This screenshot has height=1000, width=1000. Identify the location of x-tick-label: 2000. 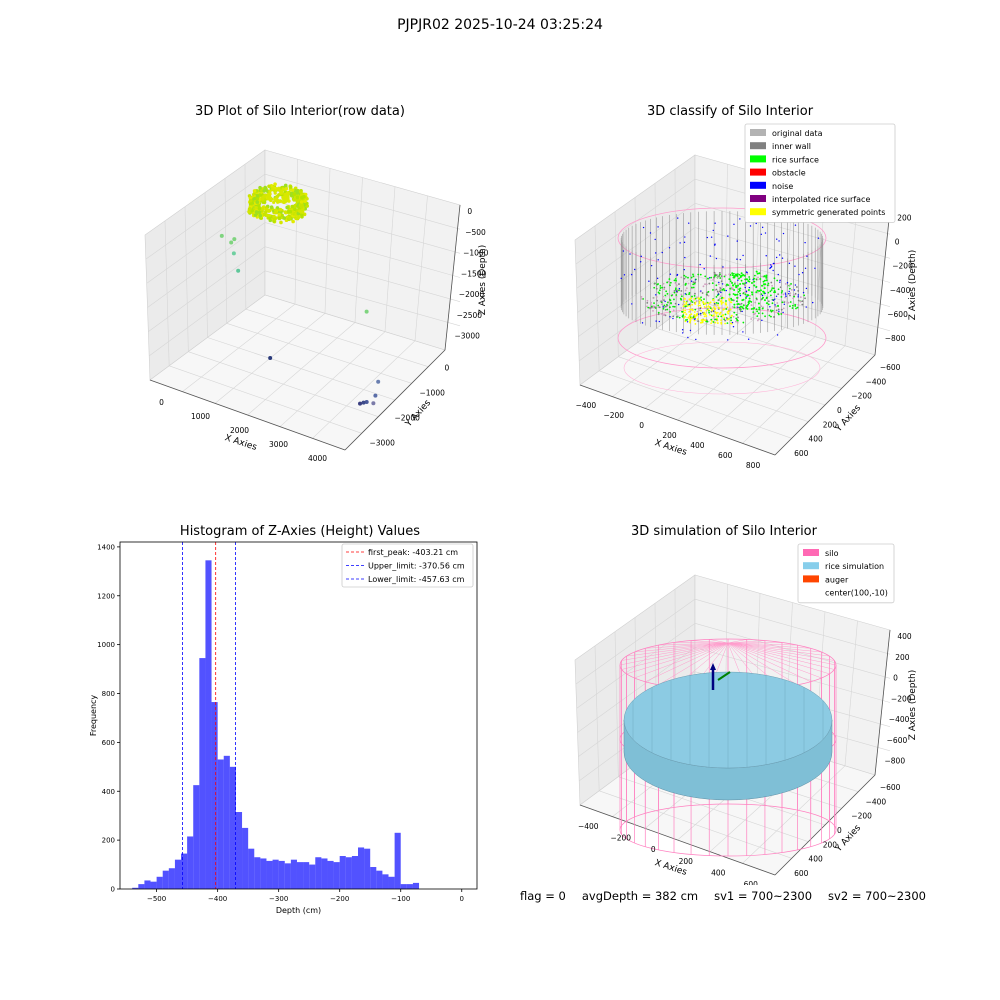
(239, 430).